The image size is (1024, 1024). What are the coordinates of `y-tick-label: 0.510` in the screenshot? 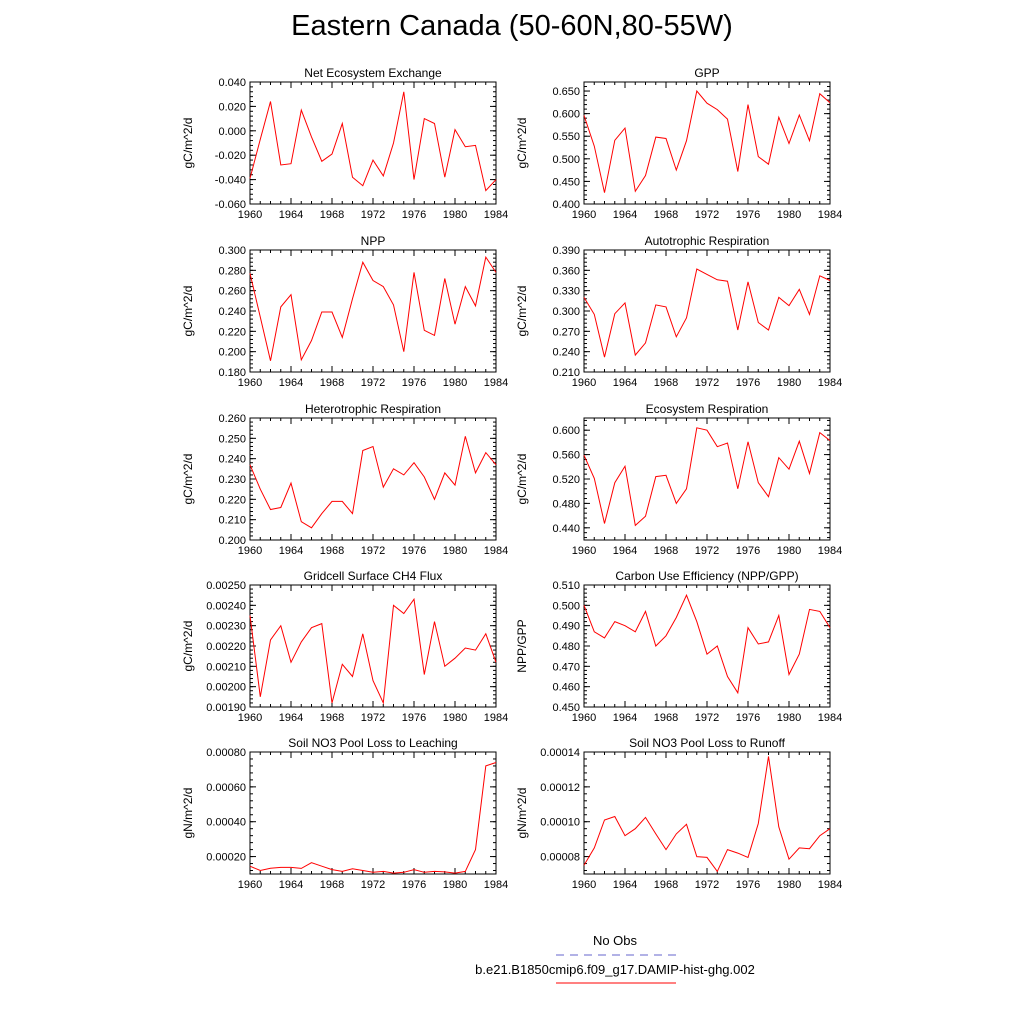 It's located at (566, 586).